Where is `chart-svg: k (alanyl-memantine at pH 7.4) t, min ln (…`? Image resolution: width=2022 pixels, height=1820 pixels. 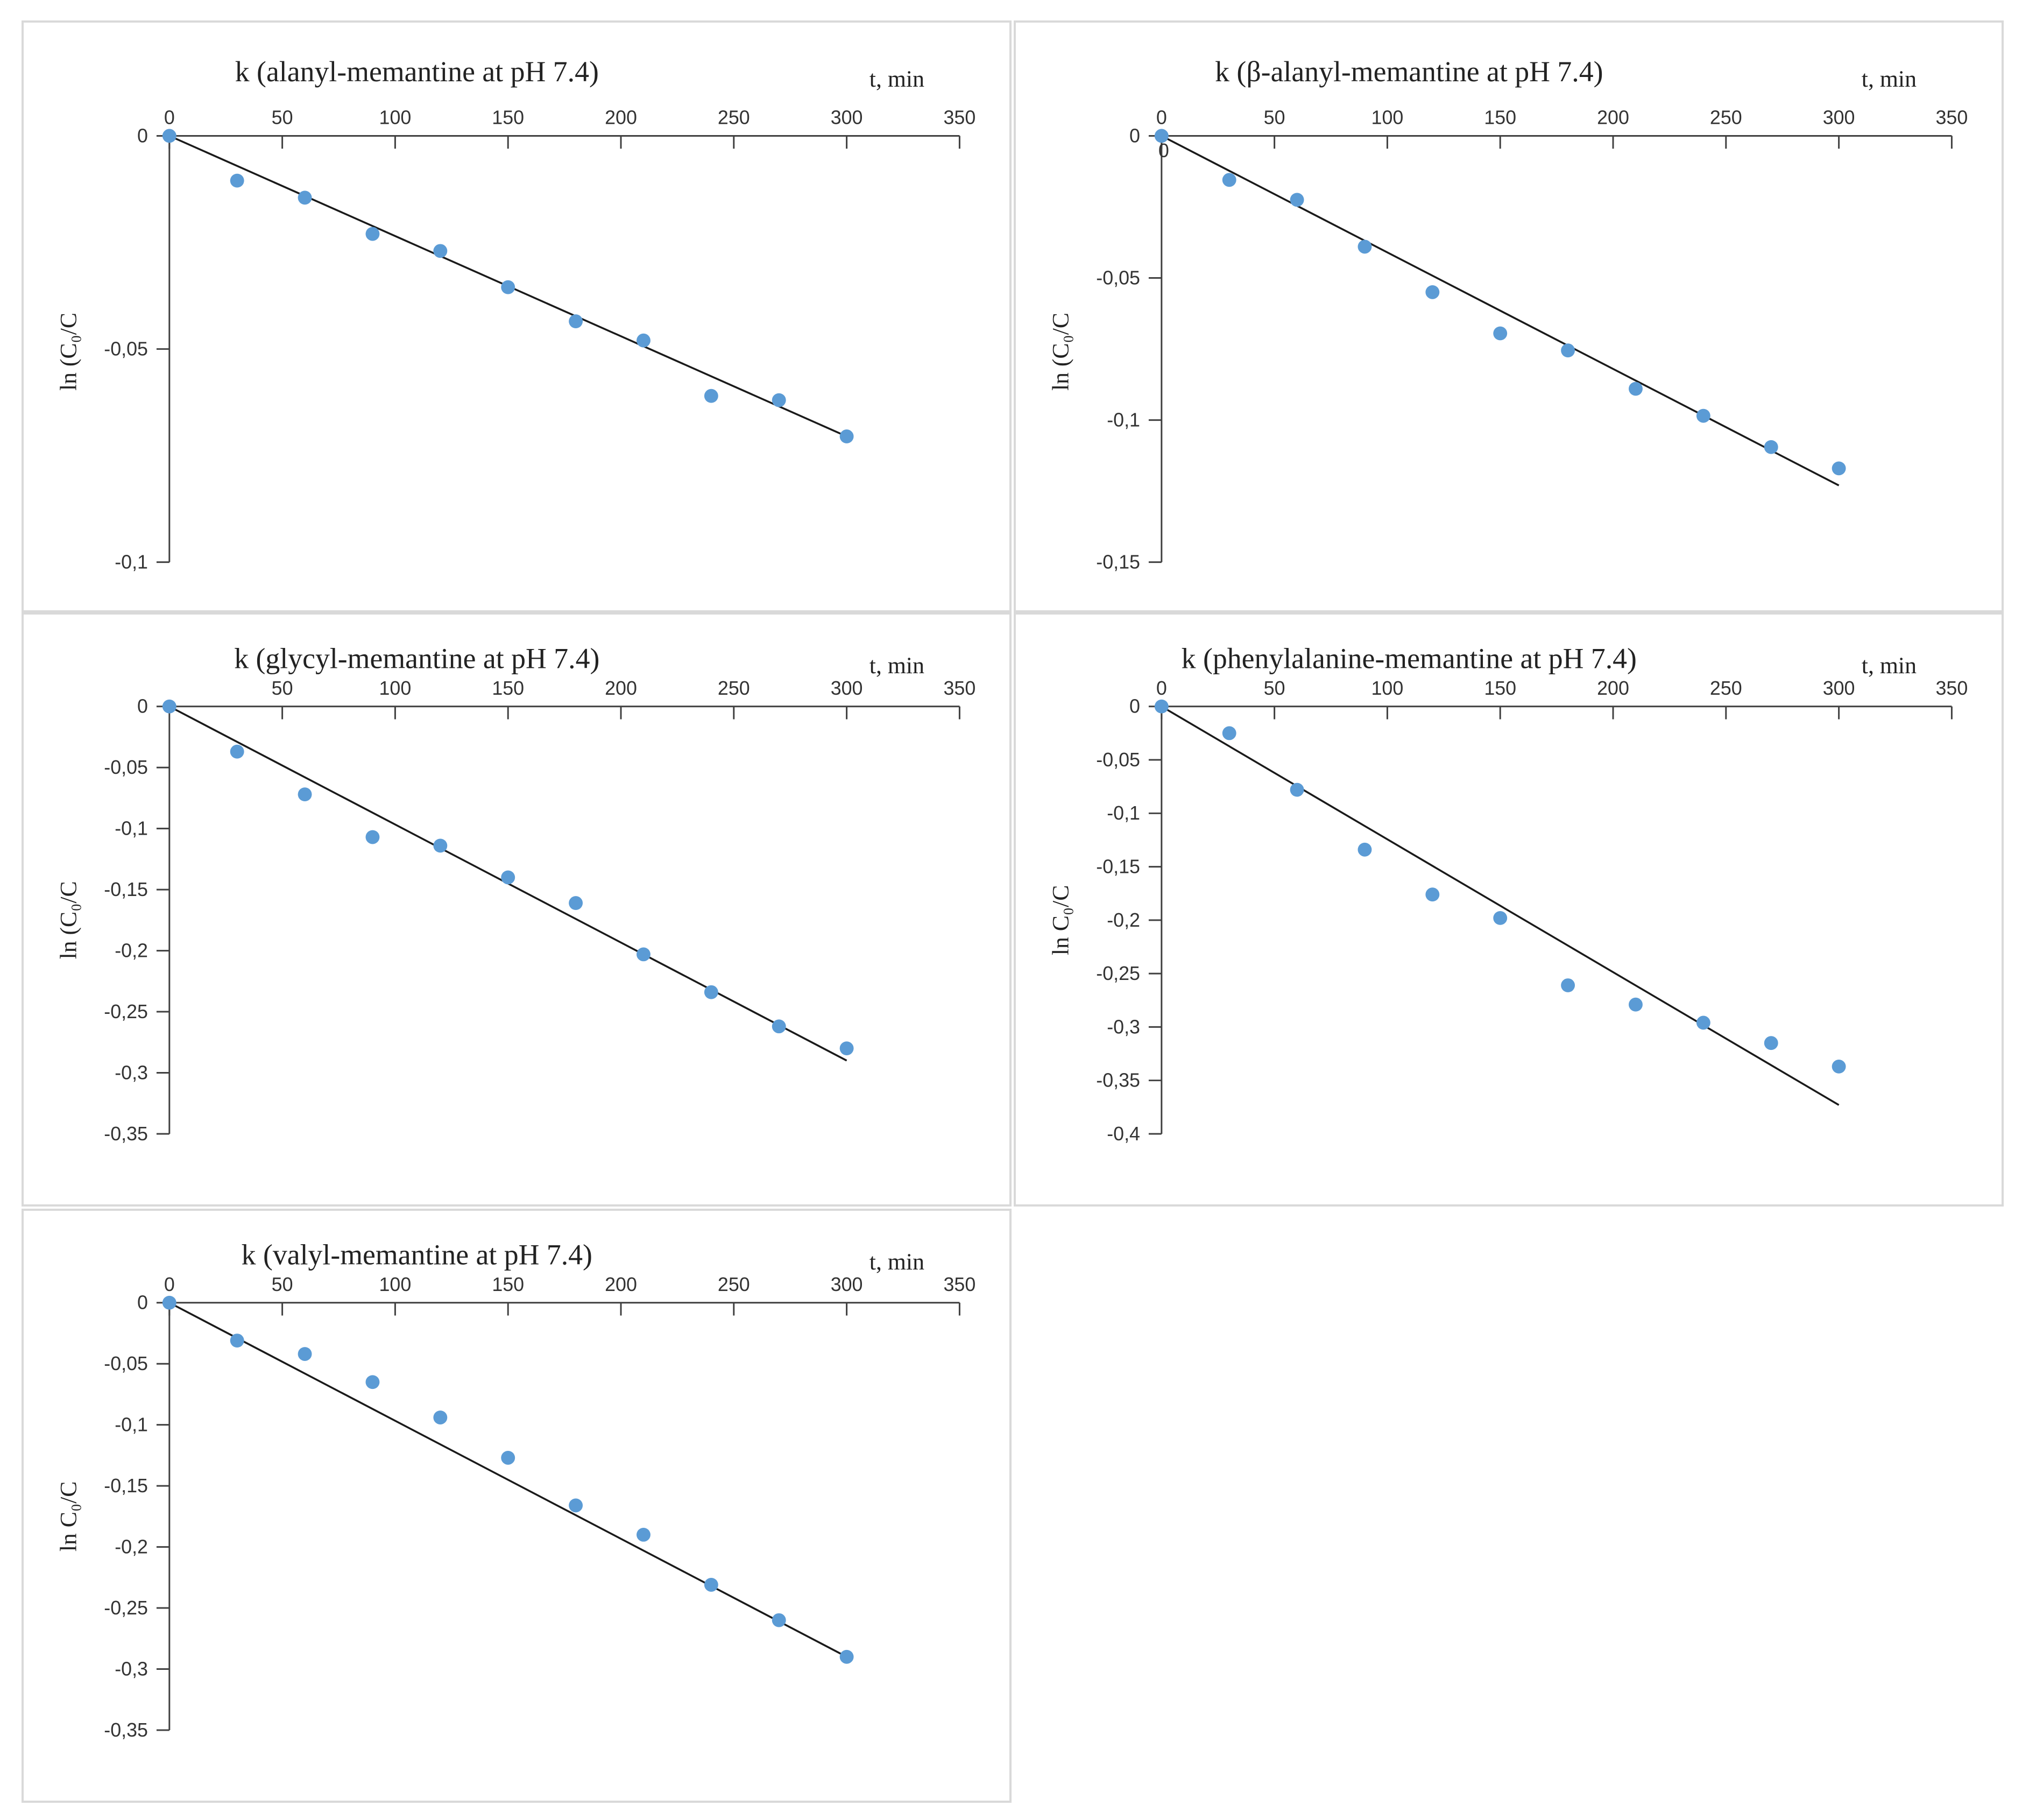 chart-svg: k (alanyl-memantine at pH 7.4) t, min ln (… is located at coordinates (516, 314).